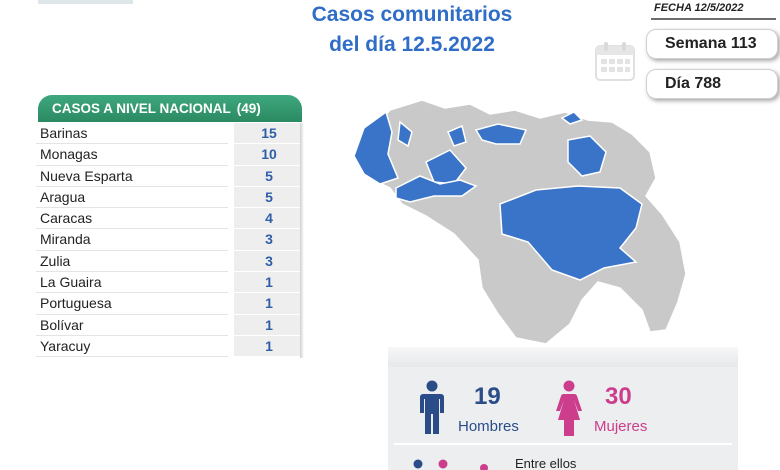  What do you see at coordinates (269, 219) in the screenshot?
I see `state-cases: 4` at bounding box center [269, 219].